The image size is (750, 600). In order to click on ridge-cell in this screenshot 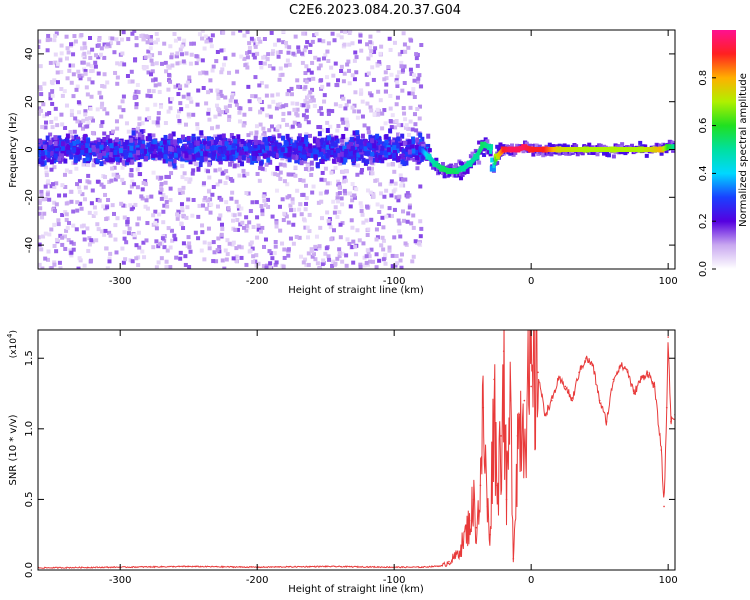, I will do `click(495, 162)`.